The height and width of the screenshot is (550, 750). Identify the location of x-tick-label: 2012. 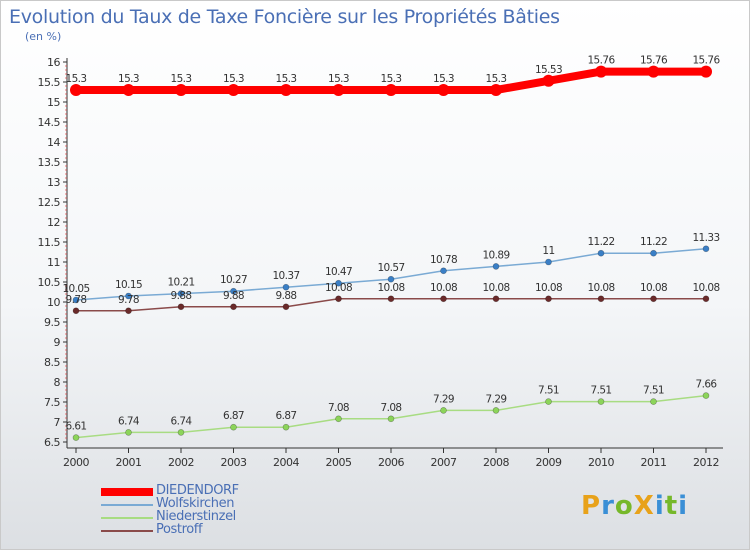
(706, 462).